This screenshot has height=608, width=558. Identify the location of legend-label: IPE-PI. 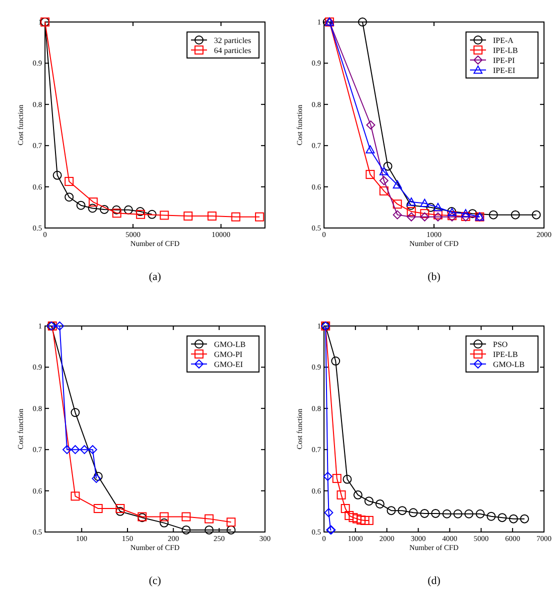
(504, 60).